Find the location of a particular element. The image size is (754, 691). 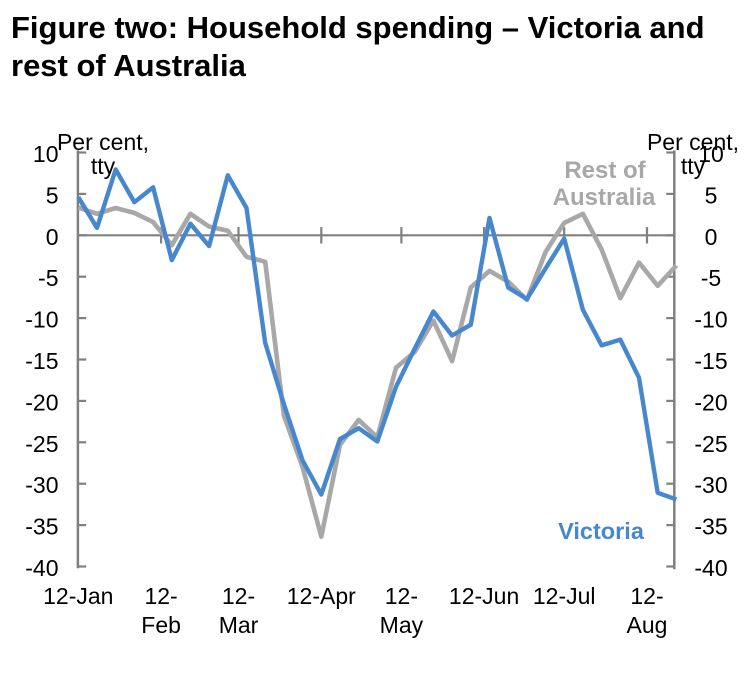

svg-text: 12-Jun is located at coordinates (484, 596).